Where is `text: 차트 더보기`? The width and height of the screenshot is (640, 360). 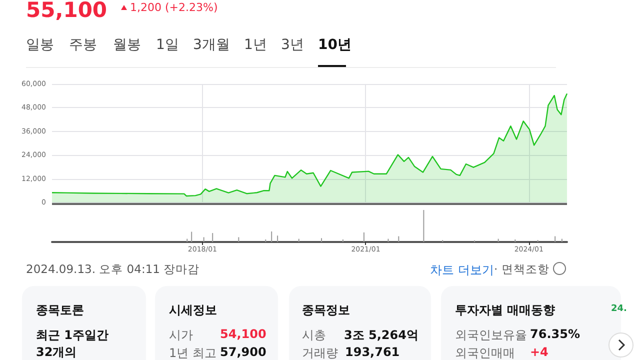
text: 차트 더보기 is located at coordinates (462, 270).